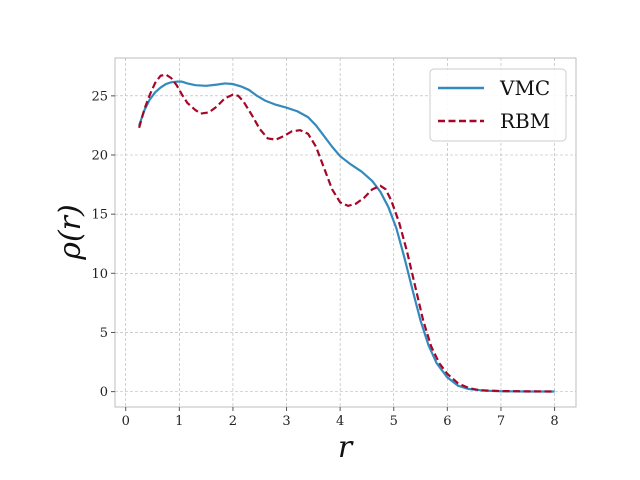 The image size is (640, 480). Describe the element at coordinates (498, 105) in the screenshot. I see `legend: VMC RBM` at that location.